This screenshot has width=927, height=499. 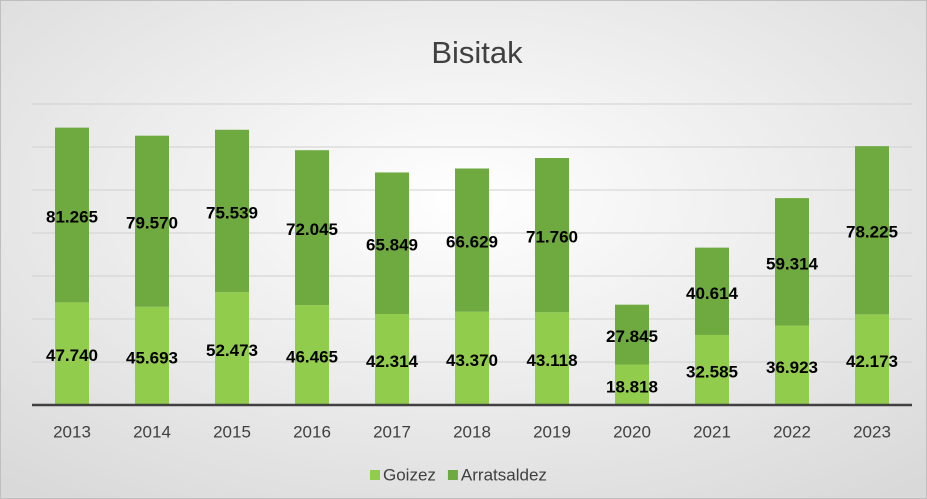 I want to click on data-label: 81.265, so click(x=72, y=216).